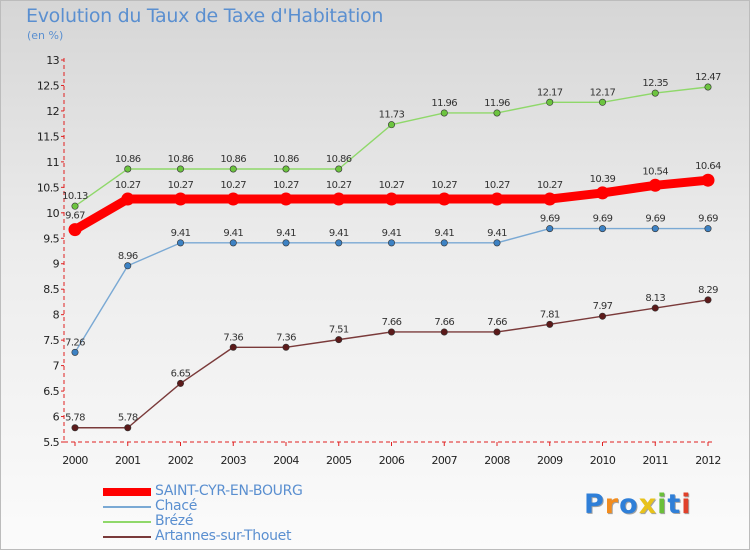 The width and height of the screenshot is (750, 550). I want to click on x-tick-label: 2005, so click(339, 460).